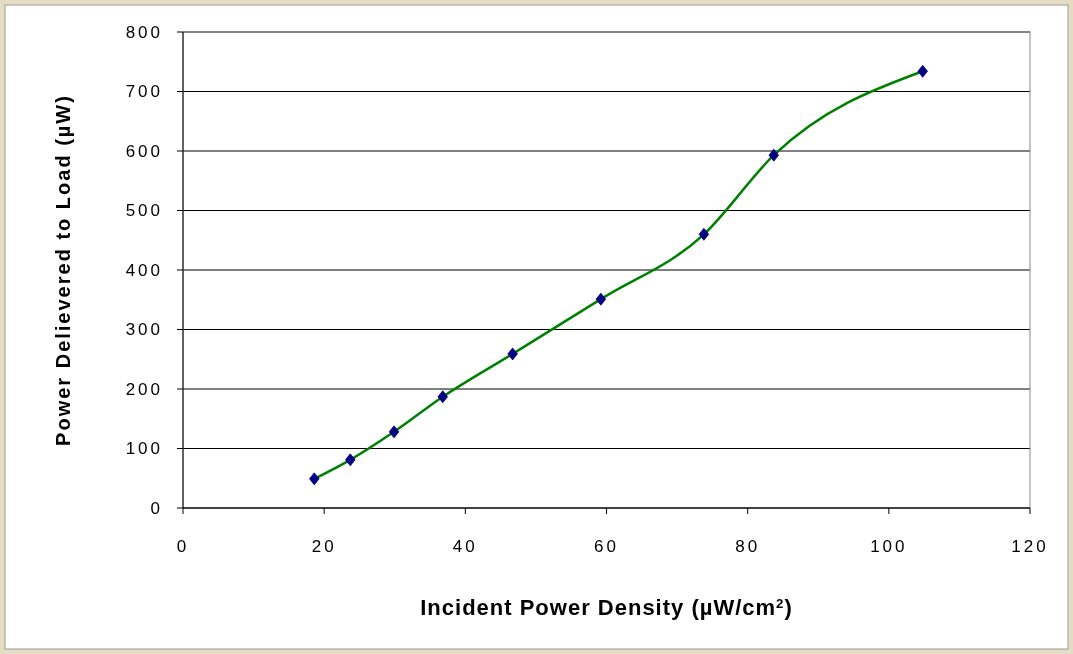 Image resolution: width=1073 pixels, height=654 pixels. What do you see at coordinates (144, 270) in the screenshot?
I see `y-tick-label: 400` at bounding box center [144, 270].